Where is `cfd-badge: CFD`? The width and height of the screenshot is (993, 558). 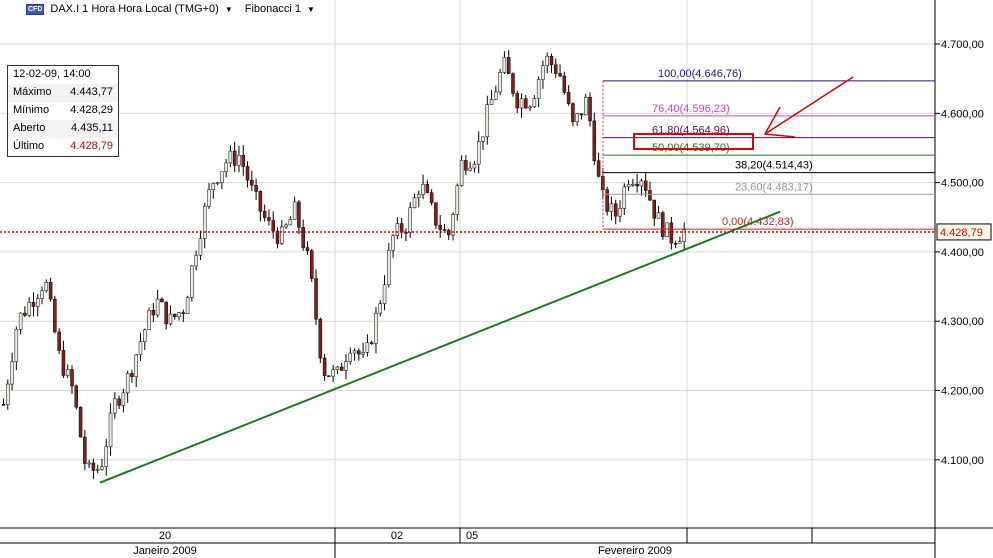
cfd-badge: CFD is located at coordinates (35, 9).